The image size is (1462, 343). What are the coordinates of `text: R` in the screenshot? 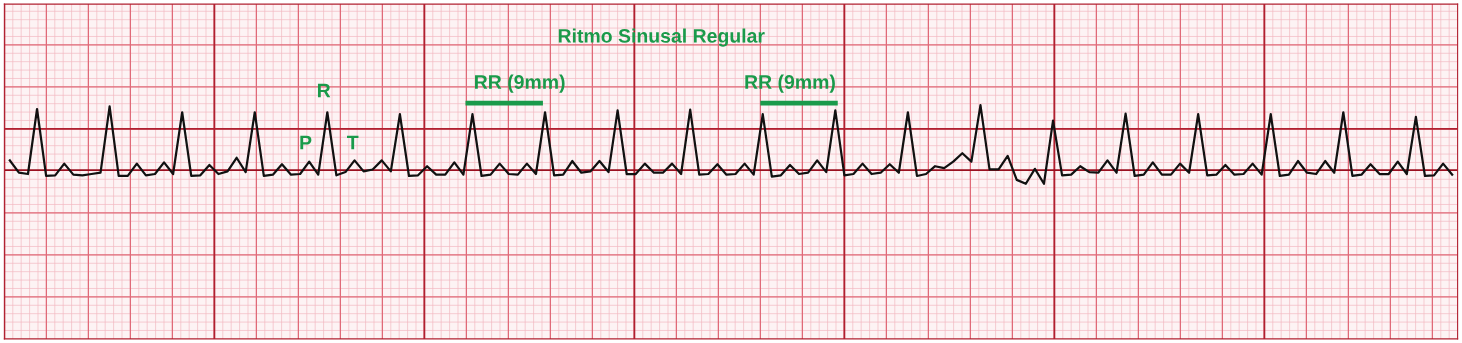 It's located at (324, 90).